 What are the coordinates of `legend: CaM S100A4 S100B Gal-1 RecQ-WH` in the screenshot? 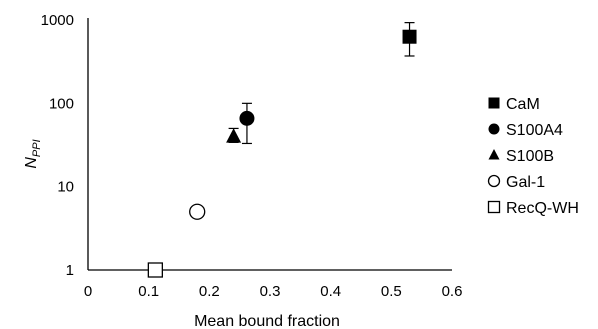 It's located at (533, 156).